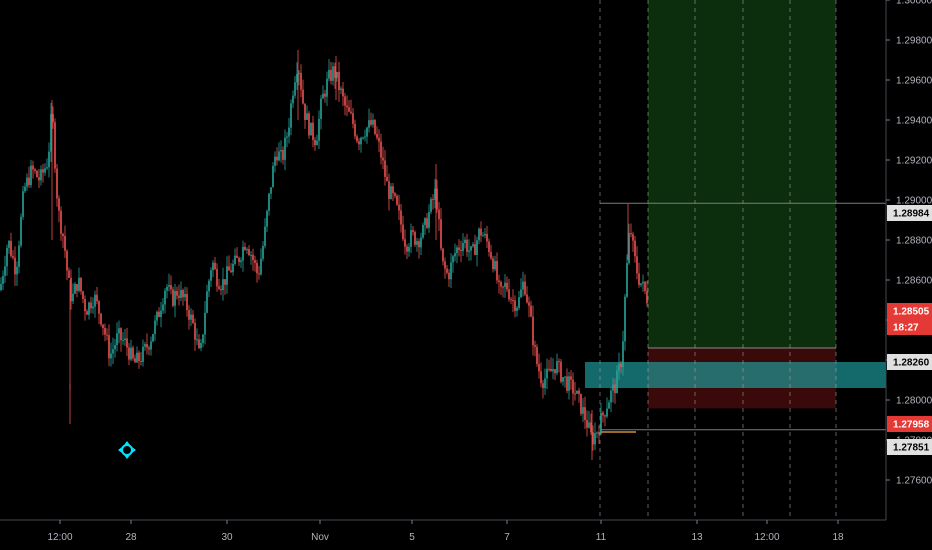  Describe the element at coordinates (742, 174) in the screenshot. I see `target-zone` at that location.